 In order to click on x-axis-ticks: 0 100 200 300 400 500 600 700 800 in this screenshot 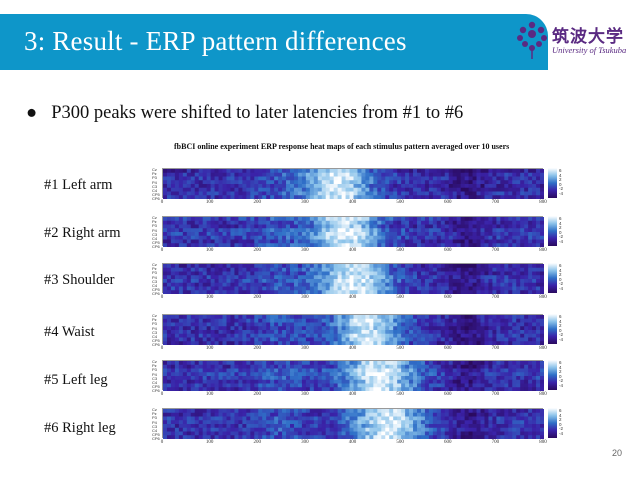, I will do `click(354, 350)`.